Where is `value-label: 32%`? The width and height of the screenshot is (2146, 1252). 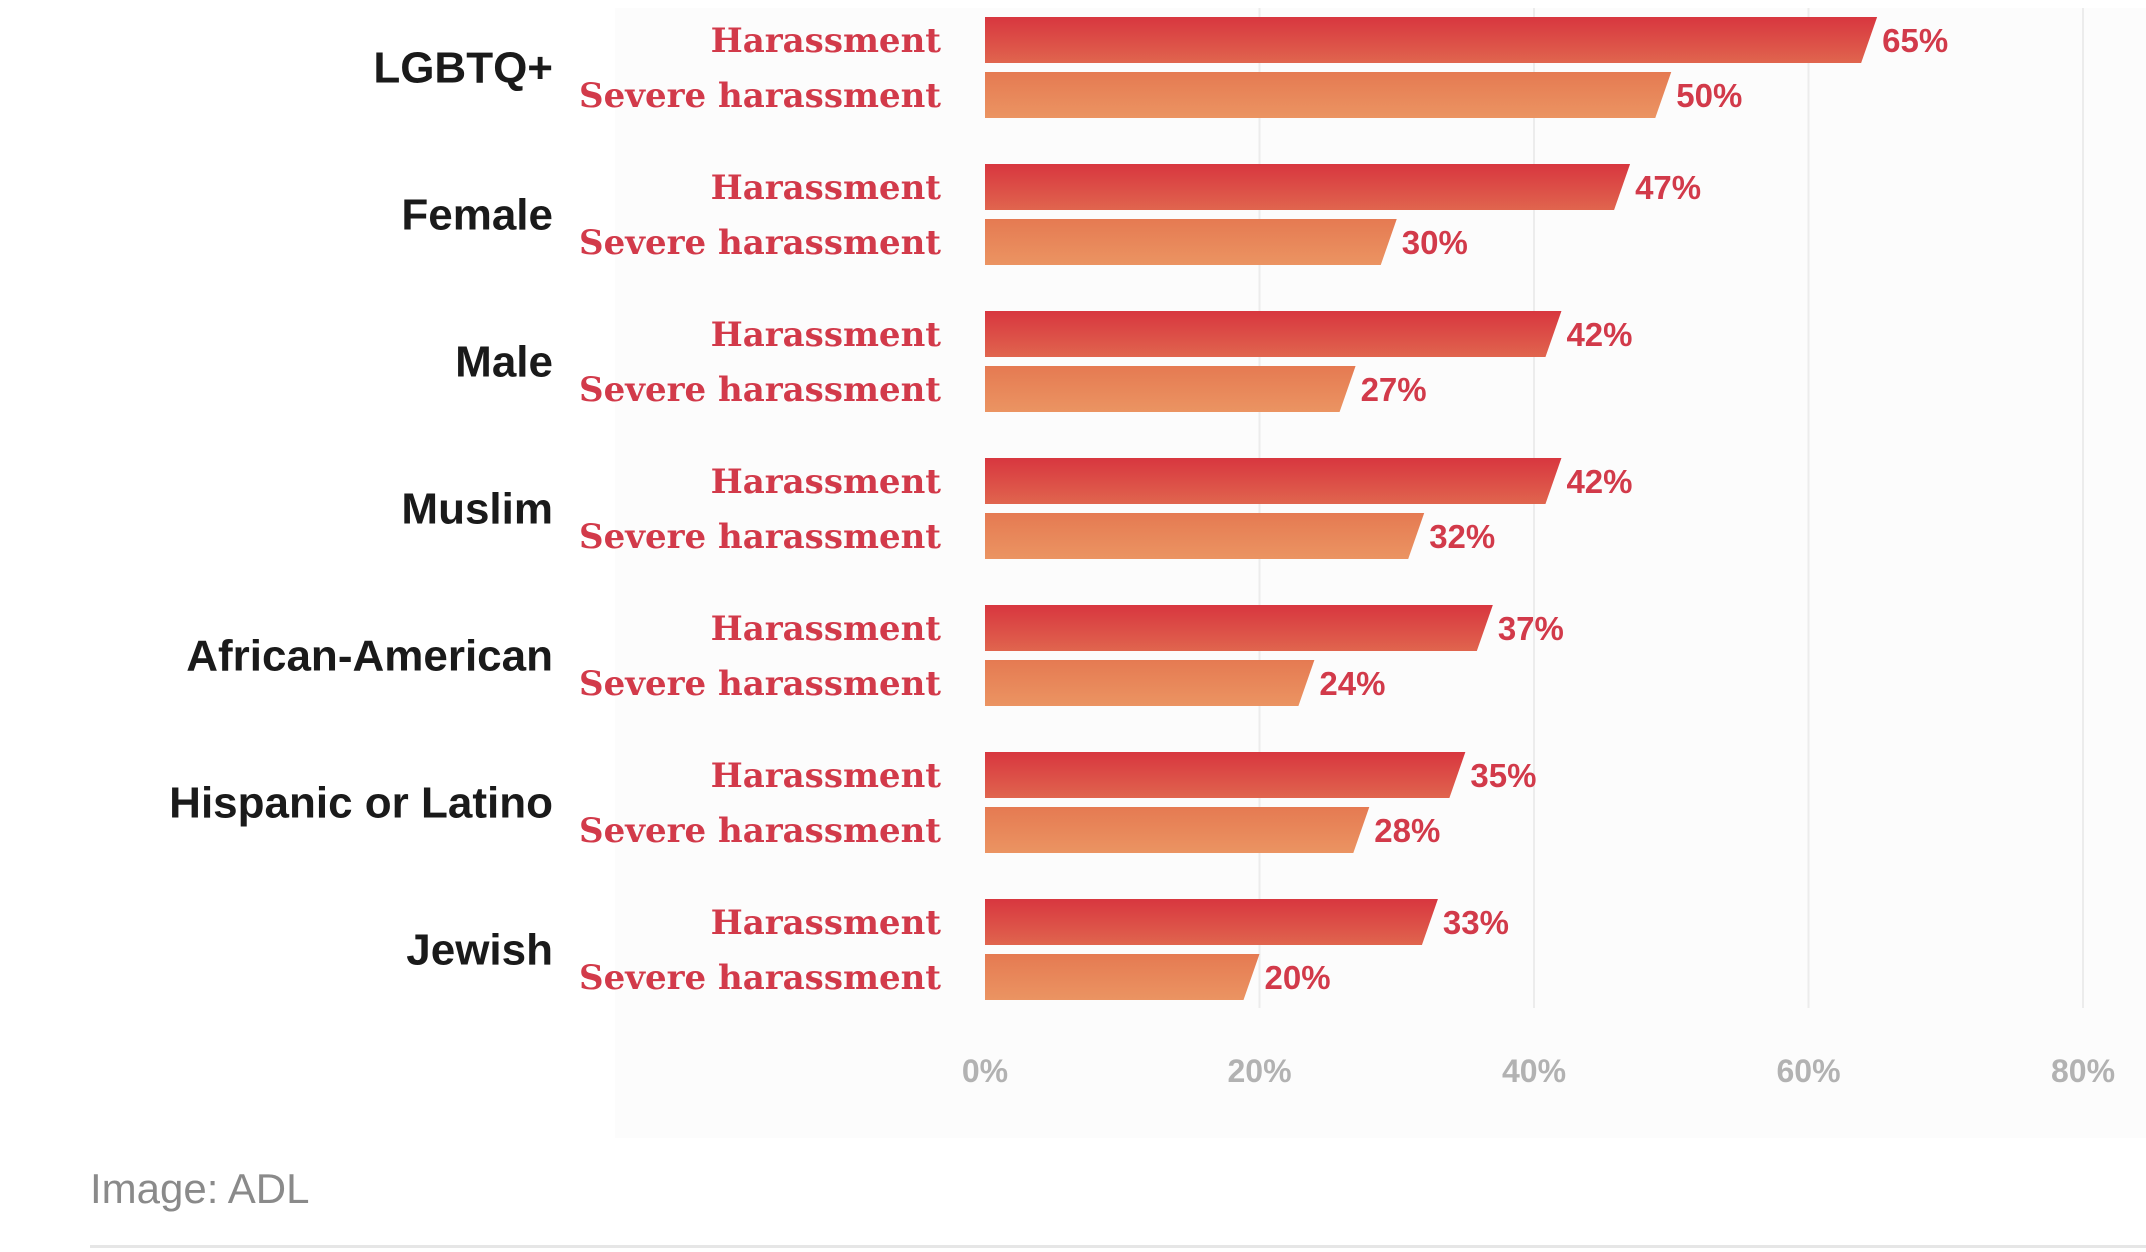
value-label: 32% is located at coordinates (1462, 536).